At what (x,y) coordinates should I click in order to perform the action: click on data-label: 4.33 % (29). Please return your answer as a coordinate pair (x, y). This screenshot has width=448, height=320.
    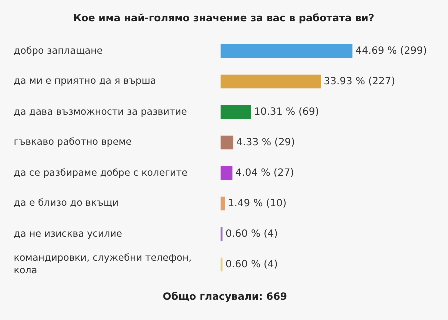
    Looking at the image, I should click on (266, 142).